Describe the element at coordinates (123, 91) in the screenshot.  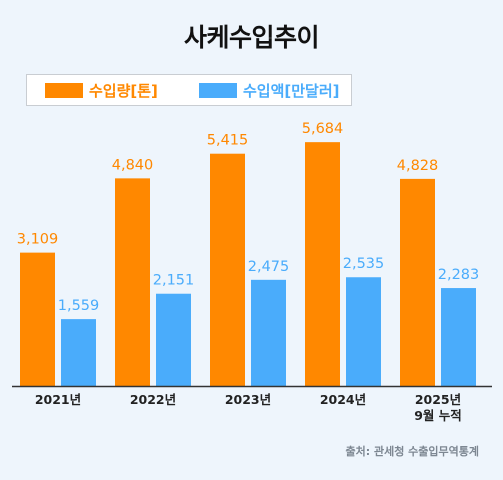
I see `legend-label-volume: 수입량[톤]` at that location.